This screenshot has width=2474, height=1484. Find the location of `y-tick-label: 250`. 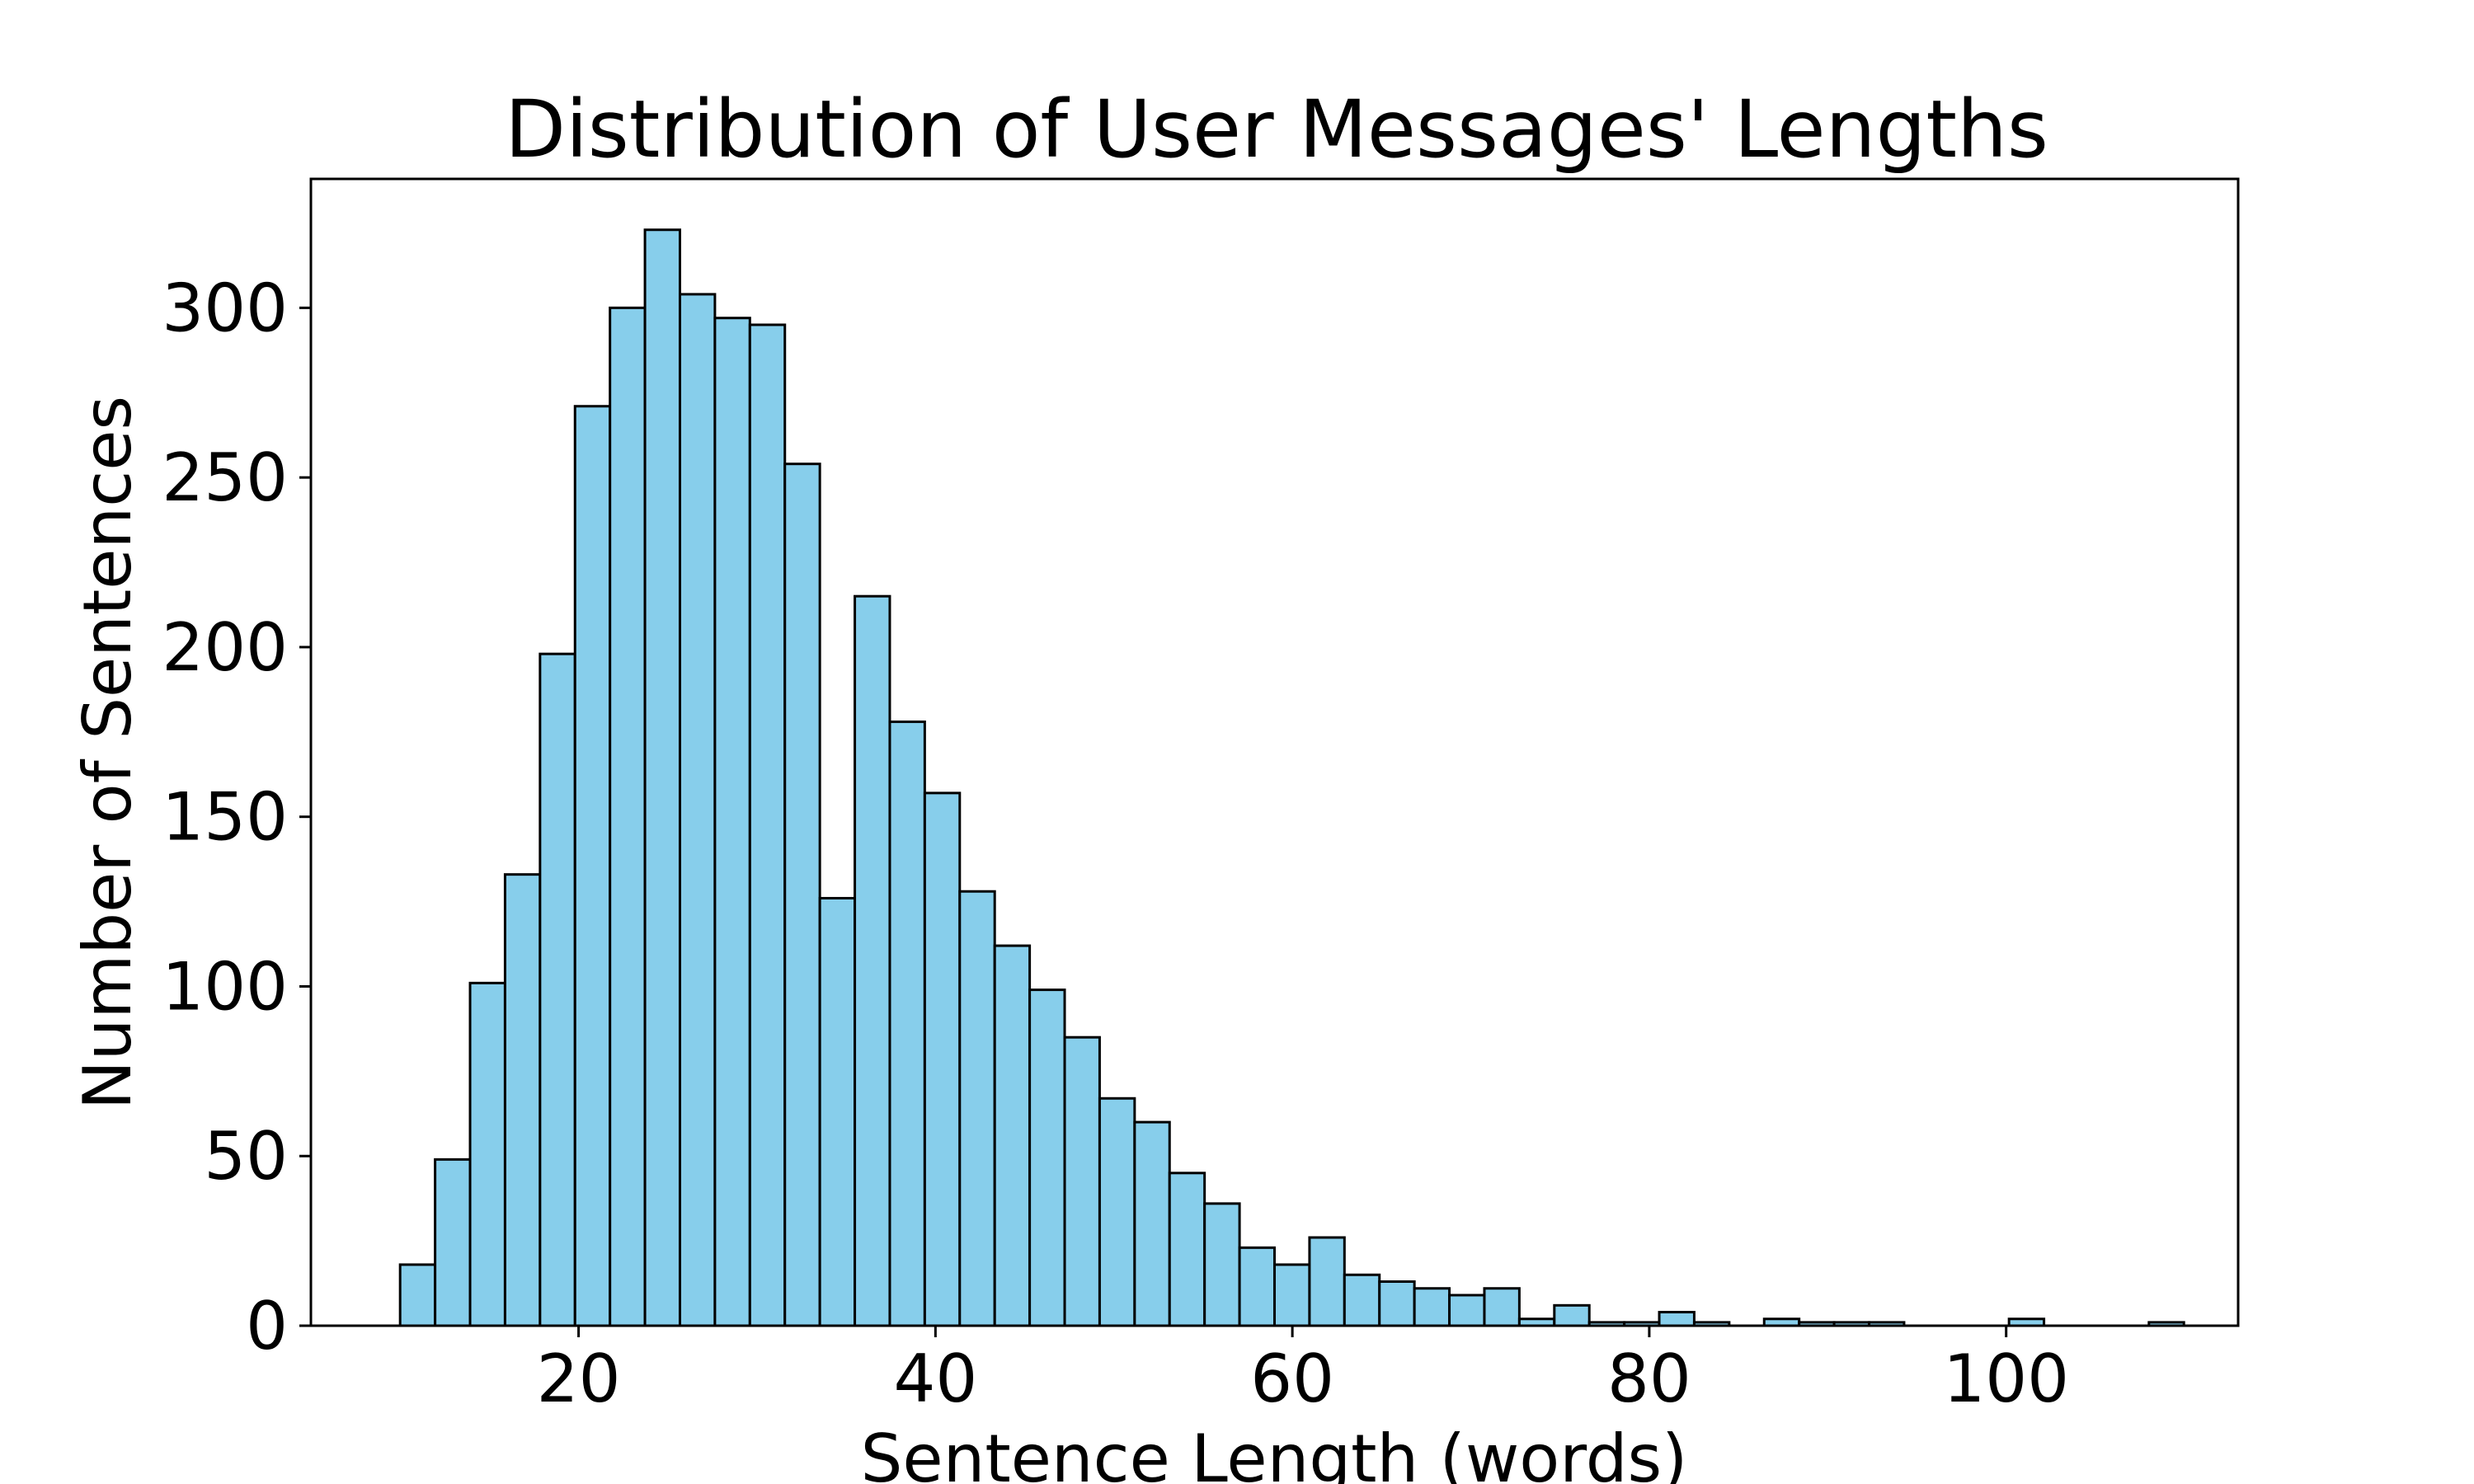

y-tick-label: 250 is located at coordinates (225, 477).